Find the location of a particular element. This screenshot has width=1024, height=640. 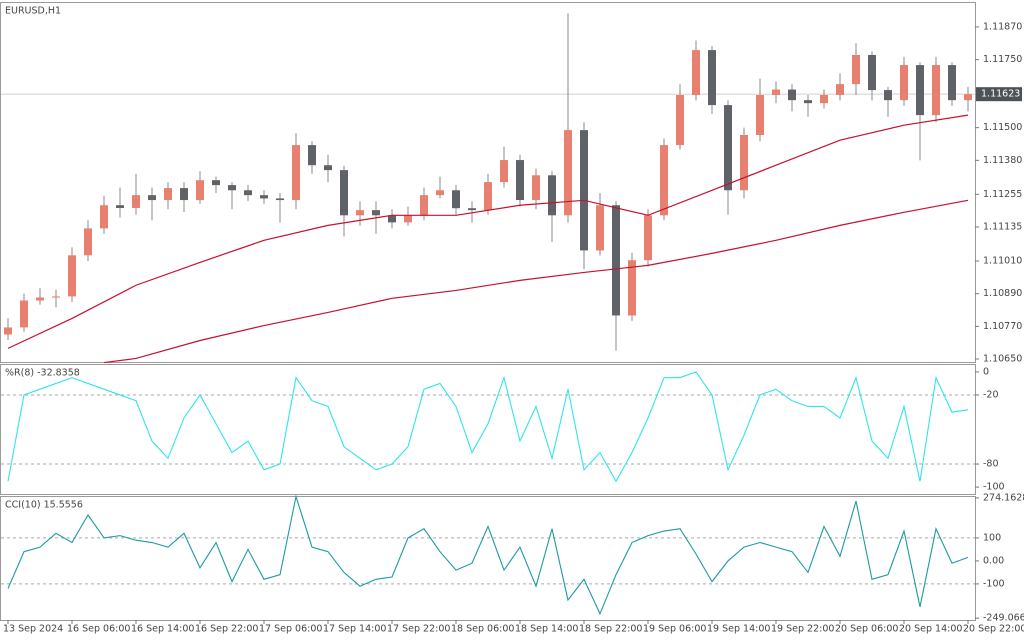

x-tick-label: 13 Sep 2024 is located at coordinates (33, 629).